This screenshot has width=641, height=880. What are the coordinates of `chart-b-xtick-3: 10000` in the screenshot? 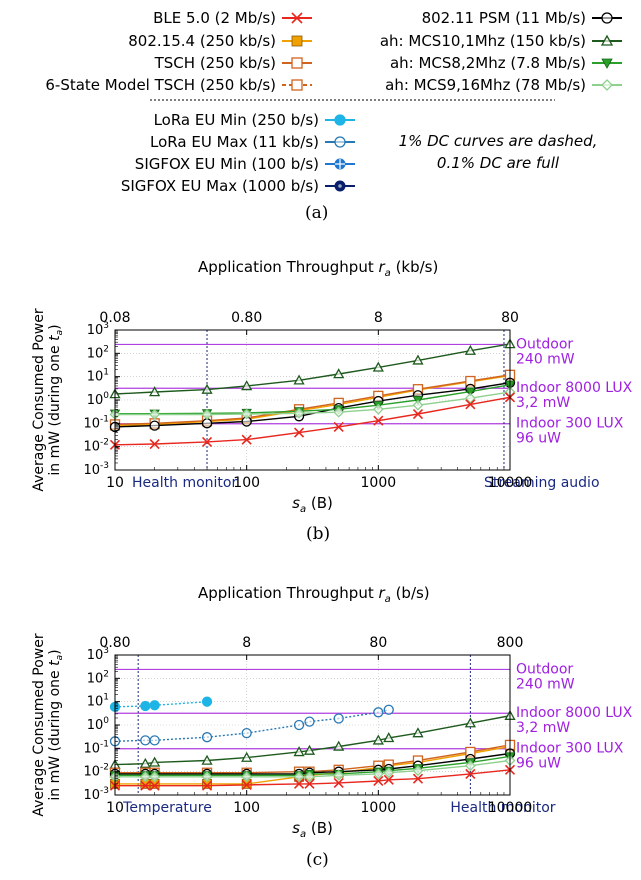 It's located at (510, 483).